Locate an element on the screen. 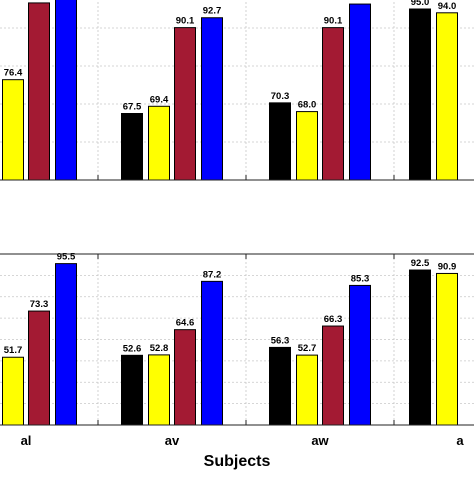 Image resolution: width=474 pixels, height=479 pixels. data-label: 95.0 is located at coordinates (420, 4).